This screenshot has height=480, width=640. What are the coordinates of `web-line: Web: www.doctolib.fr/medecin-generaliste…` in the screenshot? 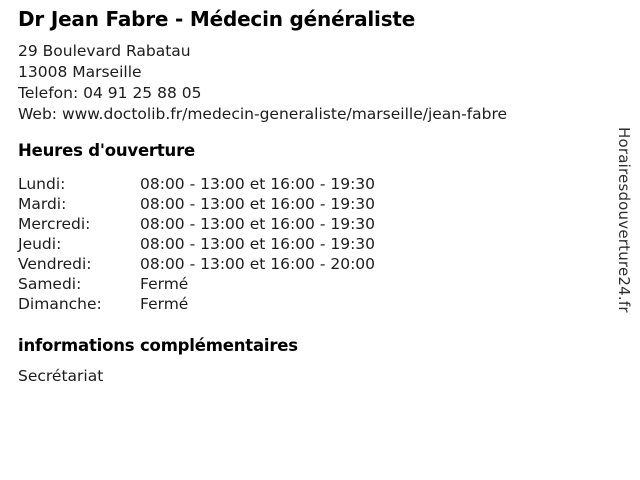 It's located at (311, 114).